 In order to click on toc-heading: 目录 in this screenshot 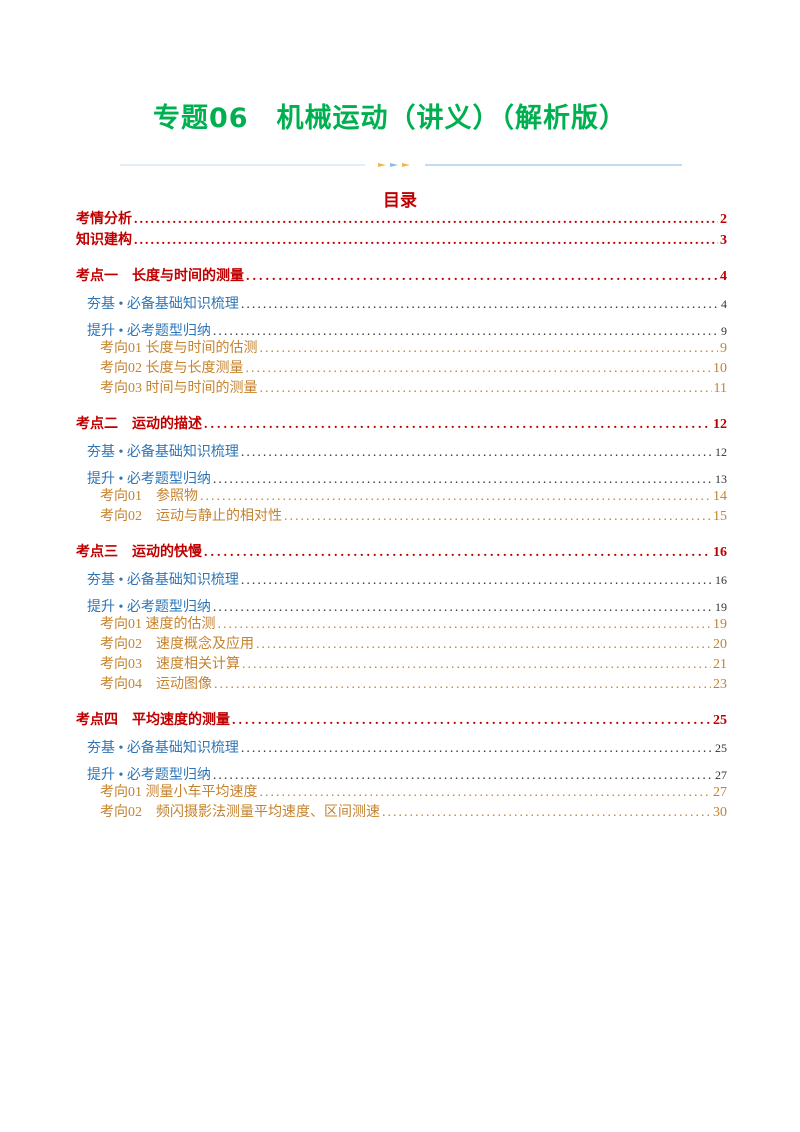, I will do `click(400, 200)`.